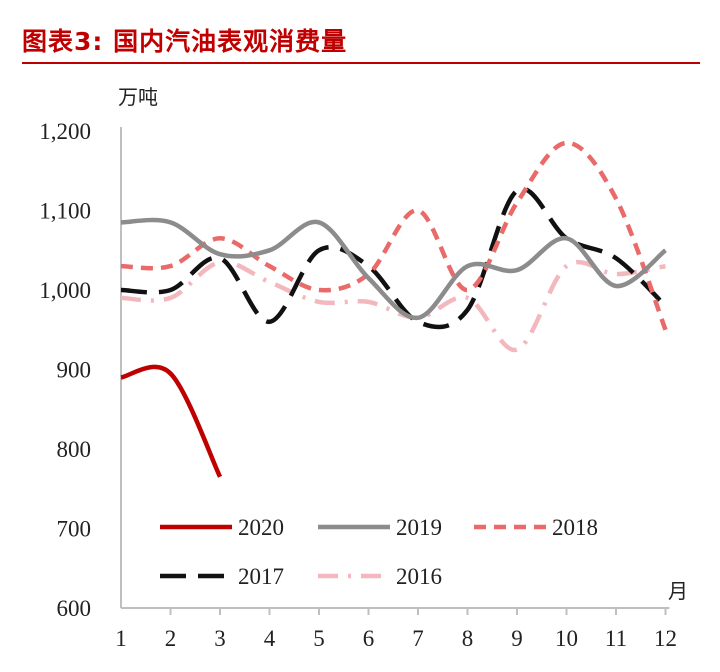 The height and width of the screenshot is (672, 720). What do you see at coordinates (261, 527) in the screenshot?
I see `legend-label-2020: 2020` at bounding box center [261, 527].